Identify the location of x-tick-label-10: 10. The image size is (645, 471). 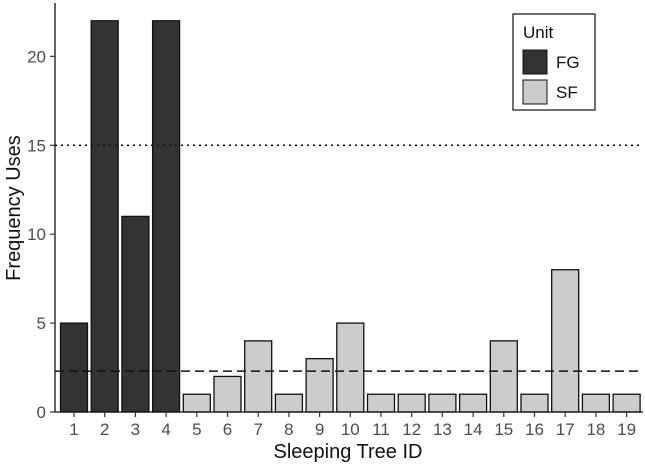
(350, 429).